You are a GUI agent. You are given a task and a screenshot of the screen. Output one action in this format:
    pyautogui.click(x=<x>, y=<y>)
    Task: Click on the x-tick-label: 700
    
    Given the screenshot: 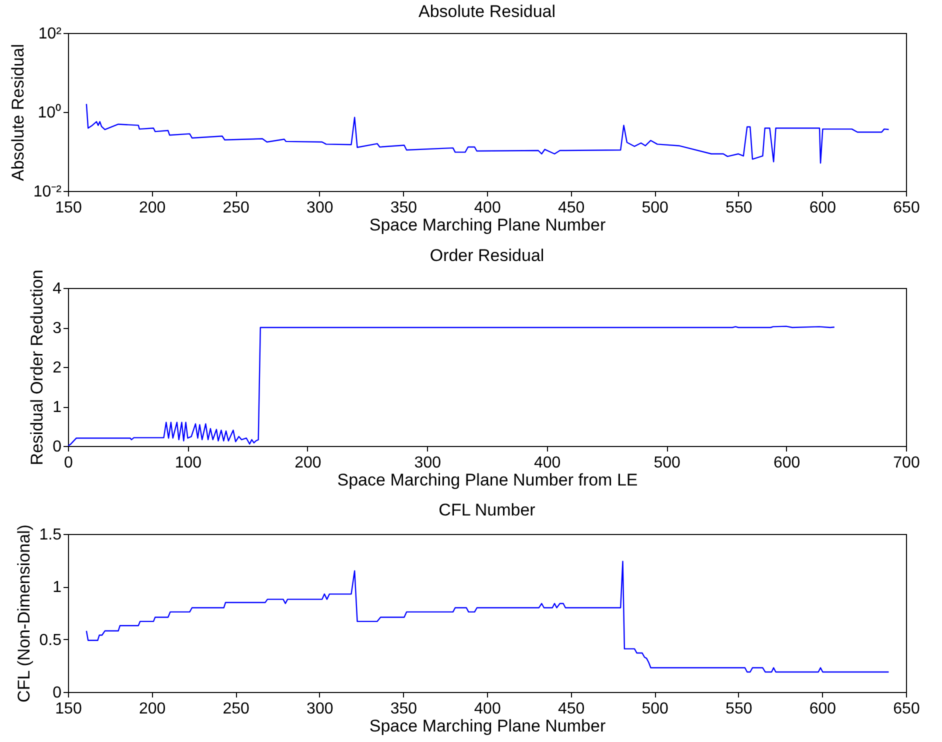 What is the action you would take?
    pyautogui.click(x=906, y=463)
    